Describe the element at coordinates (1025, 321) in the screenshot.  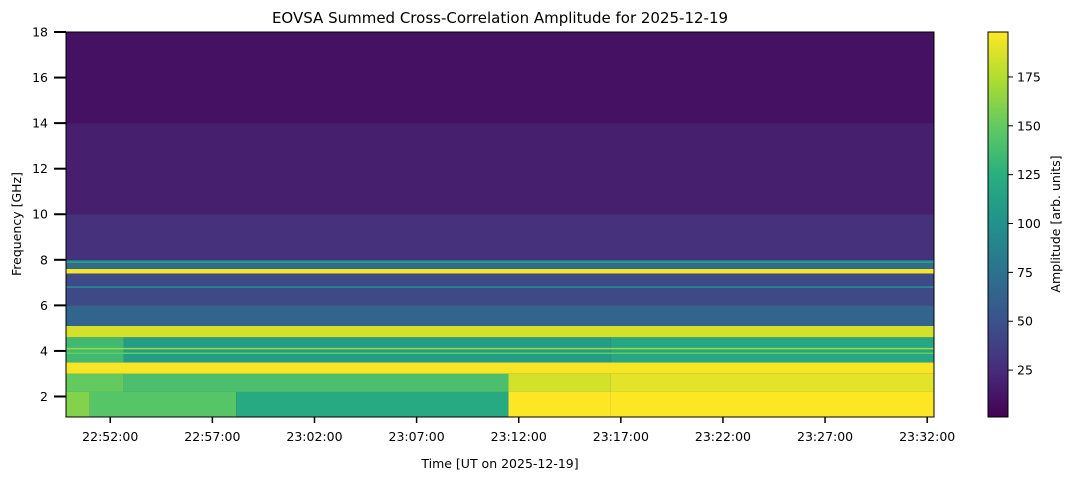
I see `colorbar-tick-label-1: 50` at that location.